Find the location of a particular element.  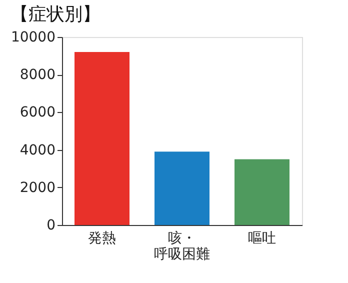

x-tick-label: 咳・呼吸困難 is located at coordinates (182, 246).